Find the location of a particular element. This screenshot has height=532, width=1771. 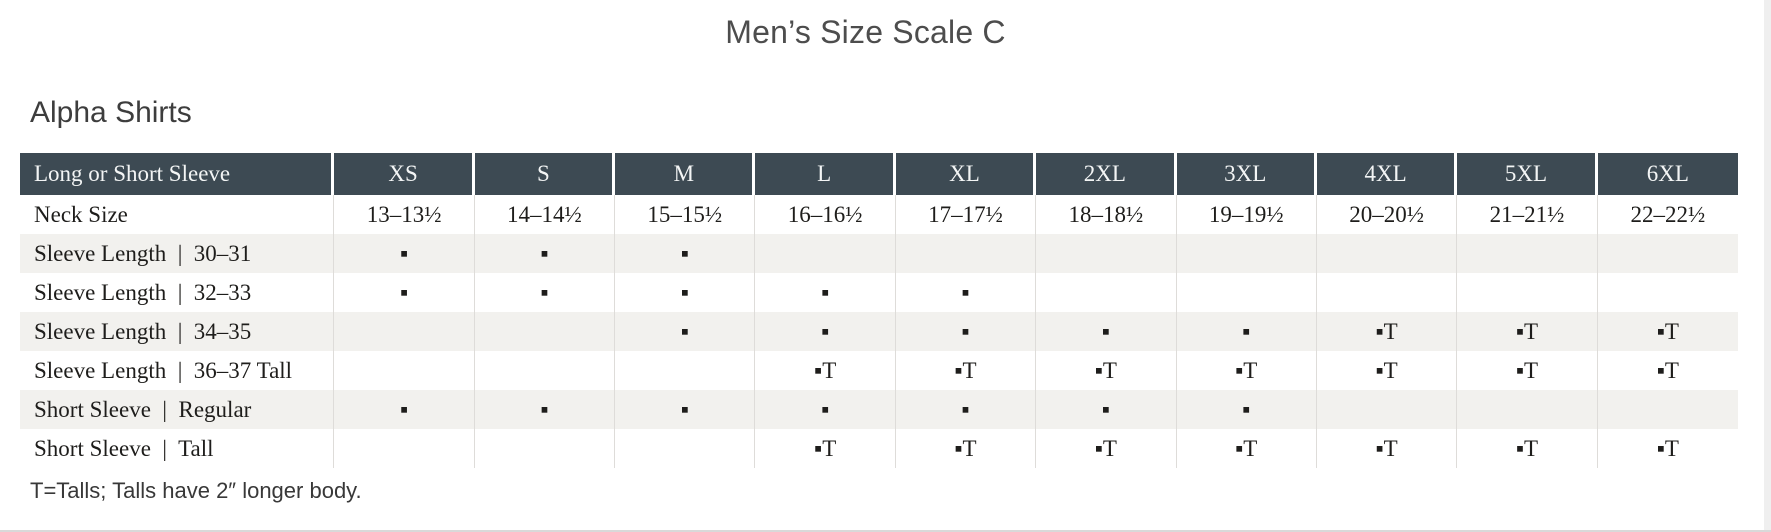

bottom-border-line is located at coordinates (885, 531).